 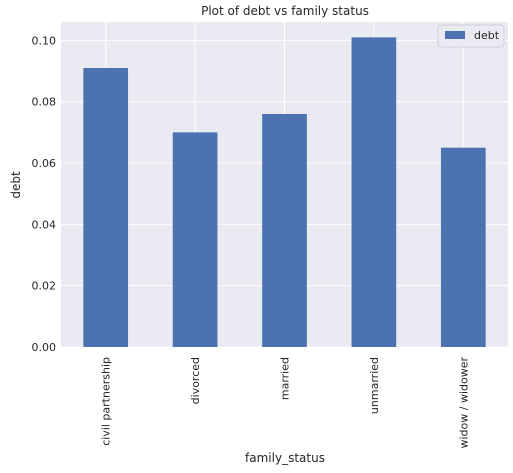 What do you see at coordinates (195, 239) in the screenshot?
I see `bar-divorced` at bounding box center [195, 239].